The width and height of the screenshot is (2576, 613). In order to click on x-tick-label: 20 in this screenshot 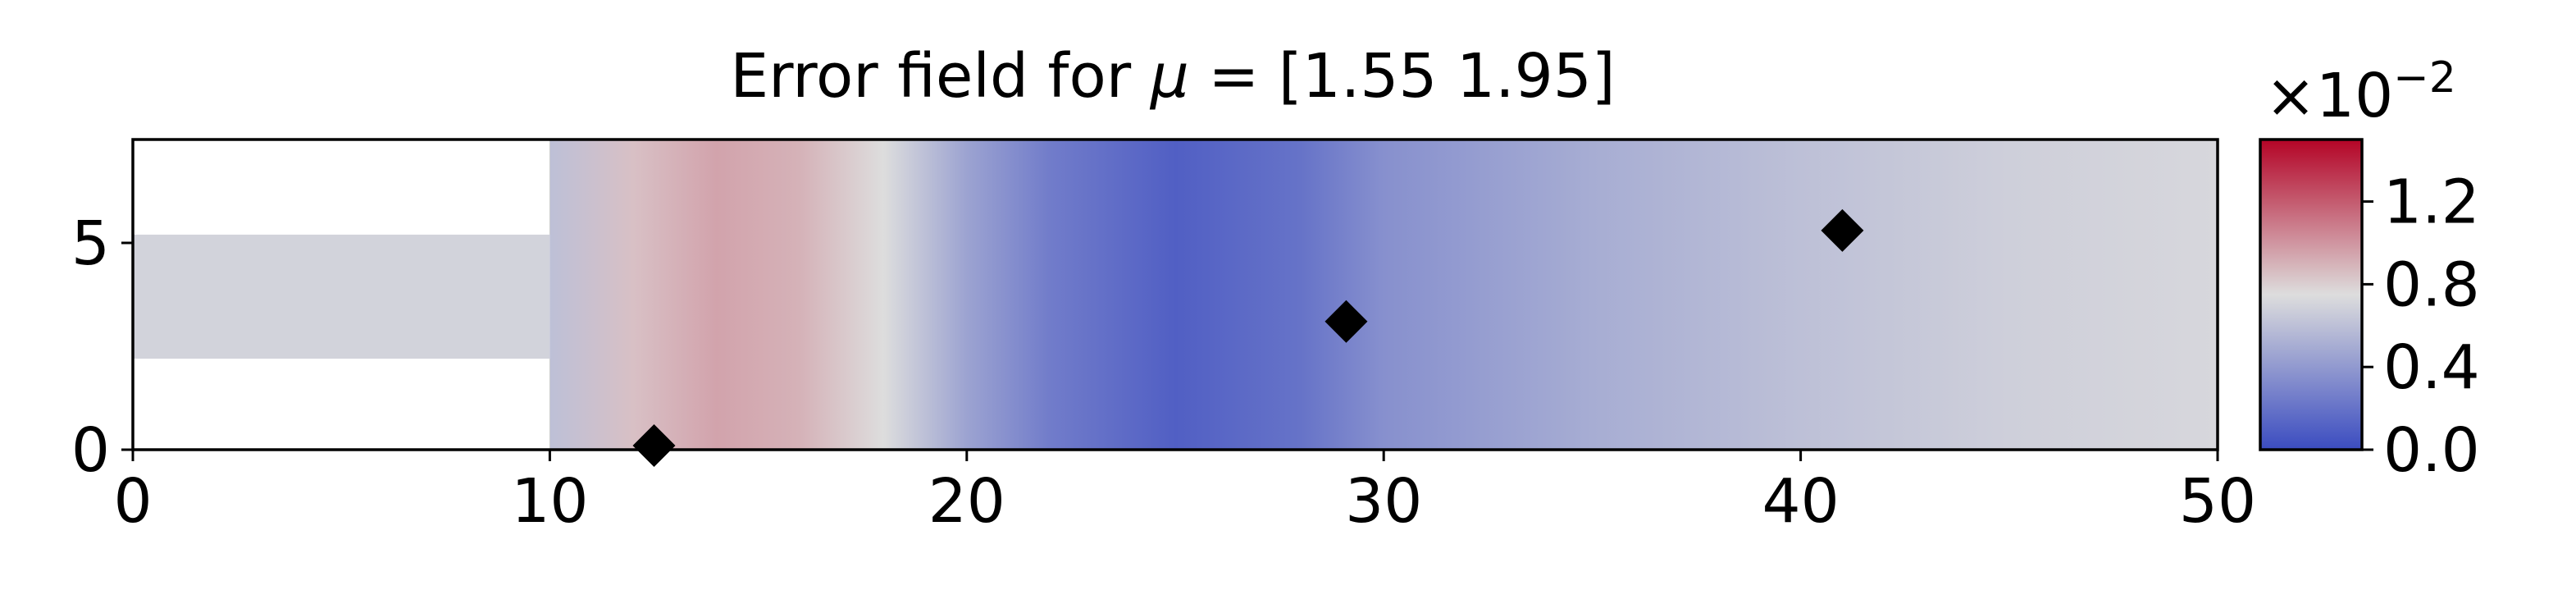, I will do `click(966, 501)`.